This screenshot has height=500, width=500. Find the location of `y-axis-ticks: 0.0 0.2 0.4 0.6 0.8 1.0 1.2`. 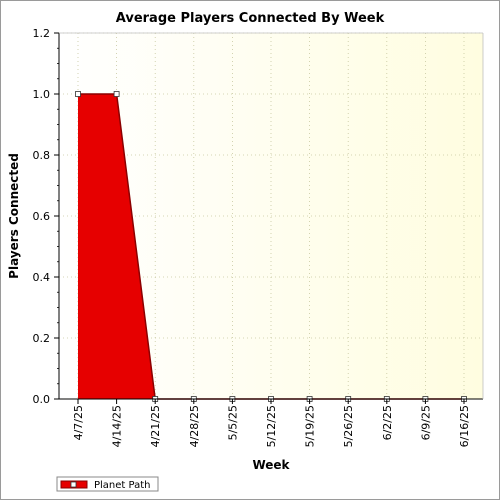

y-axis-ticks: 0.0 0.2 0.4 0.6 0.8 1.0 1.2 is located at coordinates (46, 216).